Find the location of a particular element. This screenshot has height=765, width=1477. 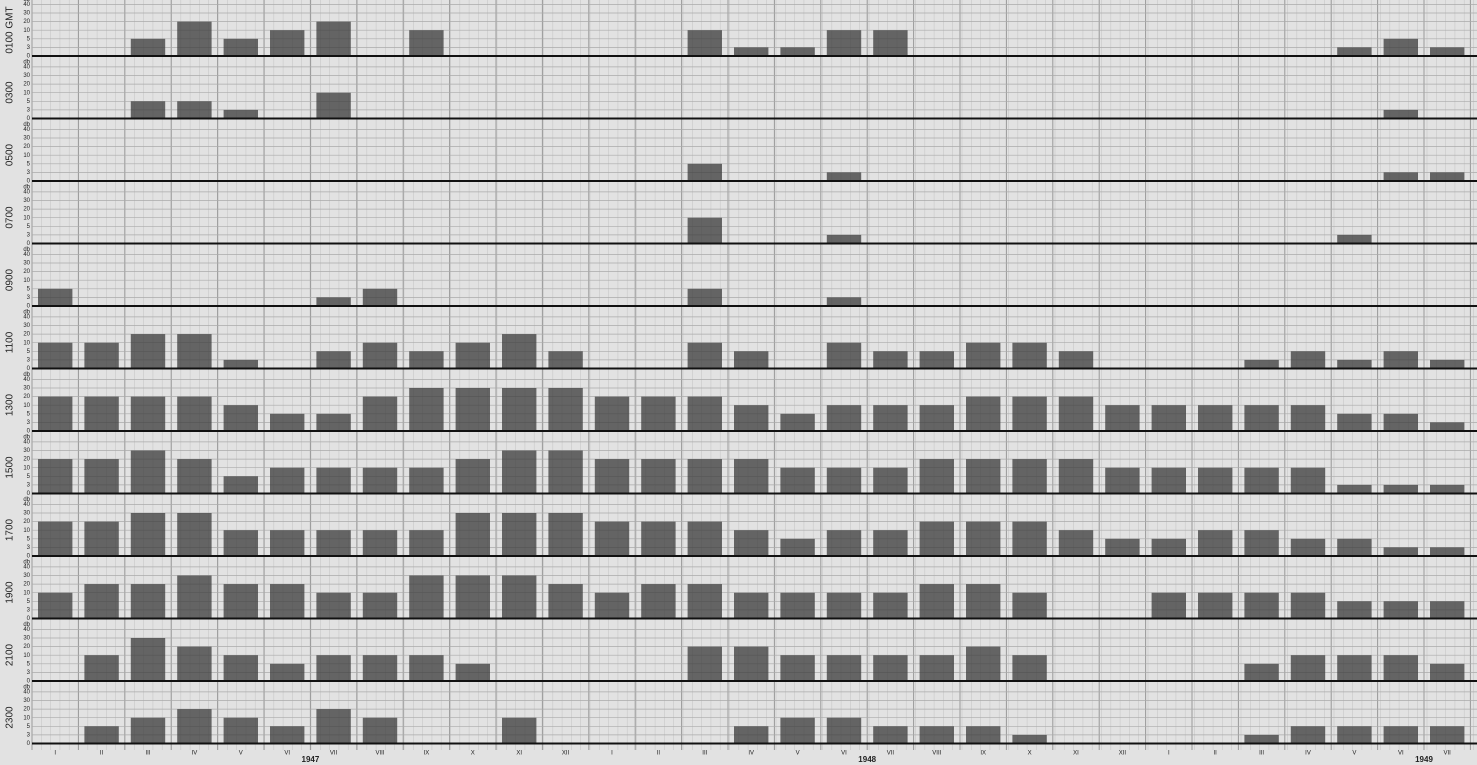

x-tick-label: VIII is located at coordinates (379, 754).